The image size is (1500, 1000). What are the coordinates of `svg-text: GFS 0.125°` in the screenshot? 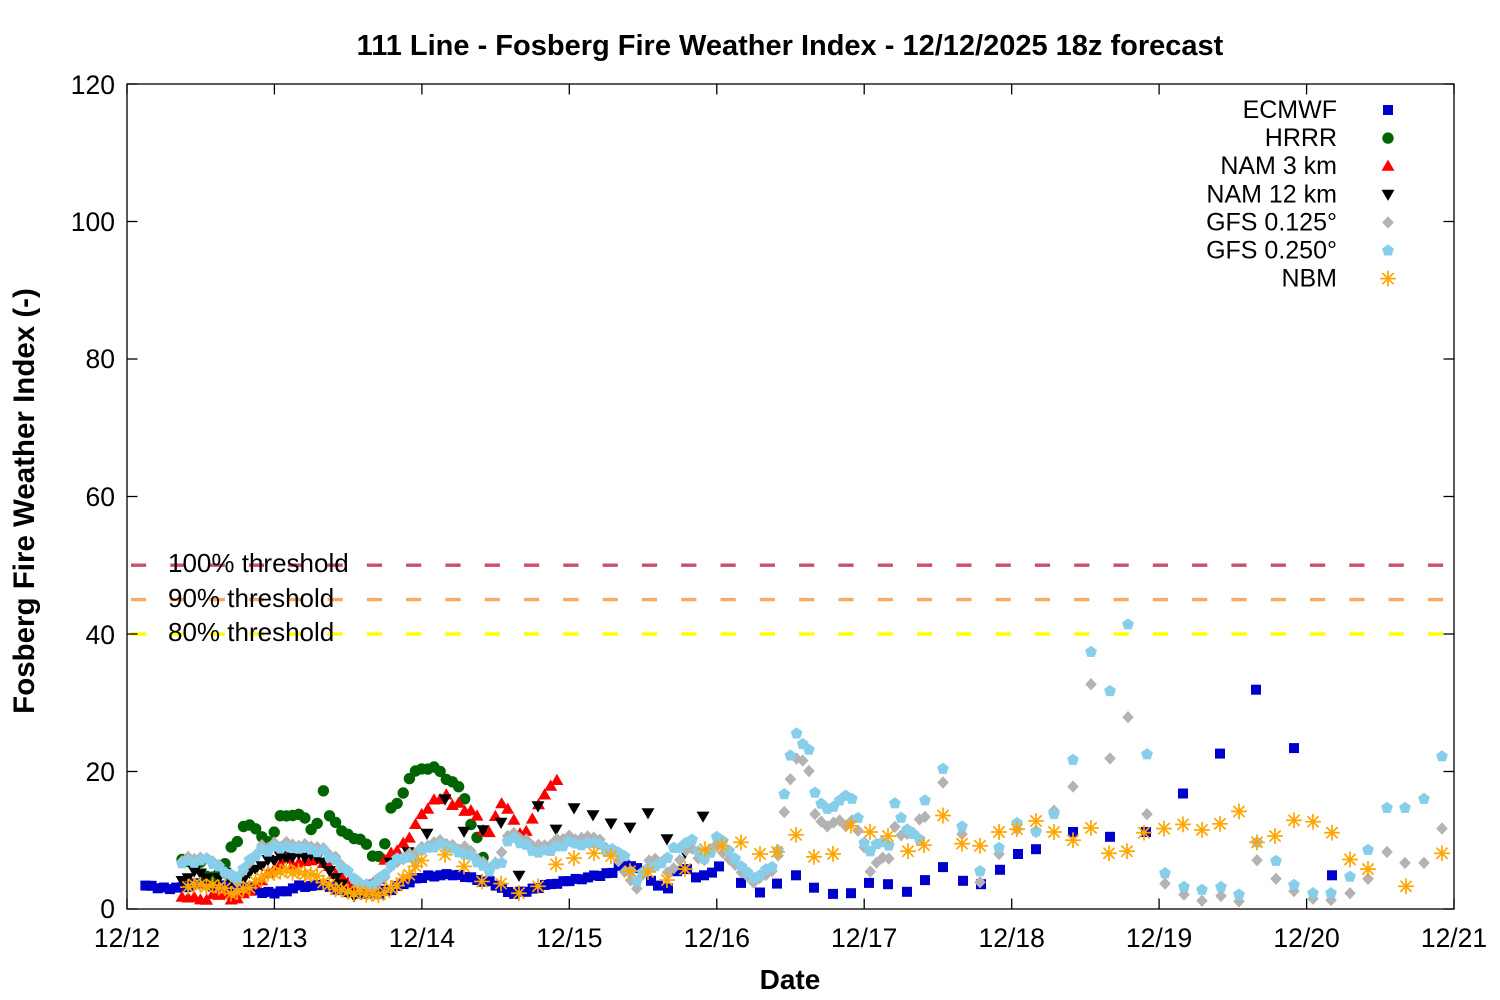 It's located at (1271, 222).